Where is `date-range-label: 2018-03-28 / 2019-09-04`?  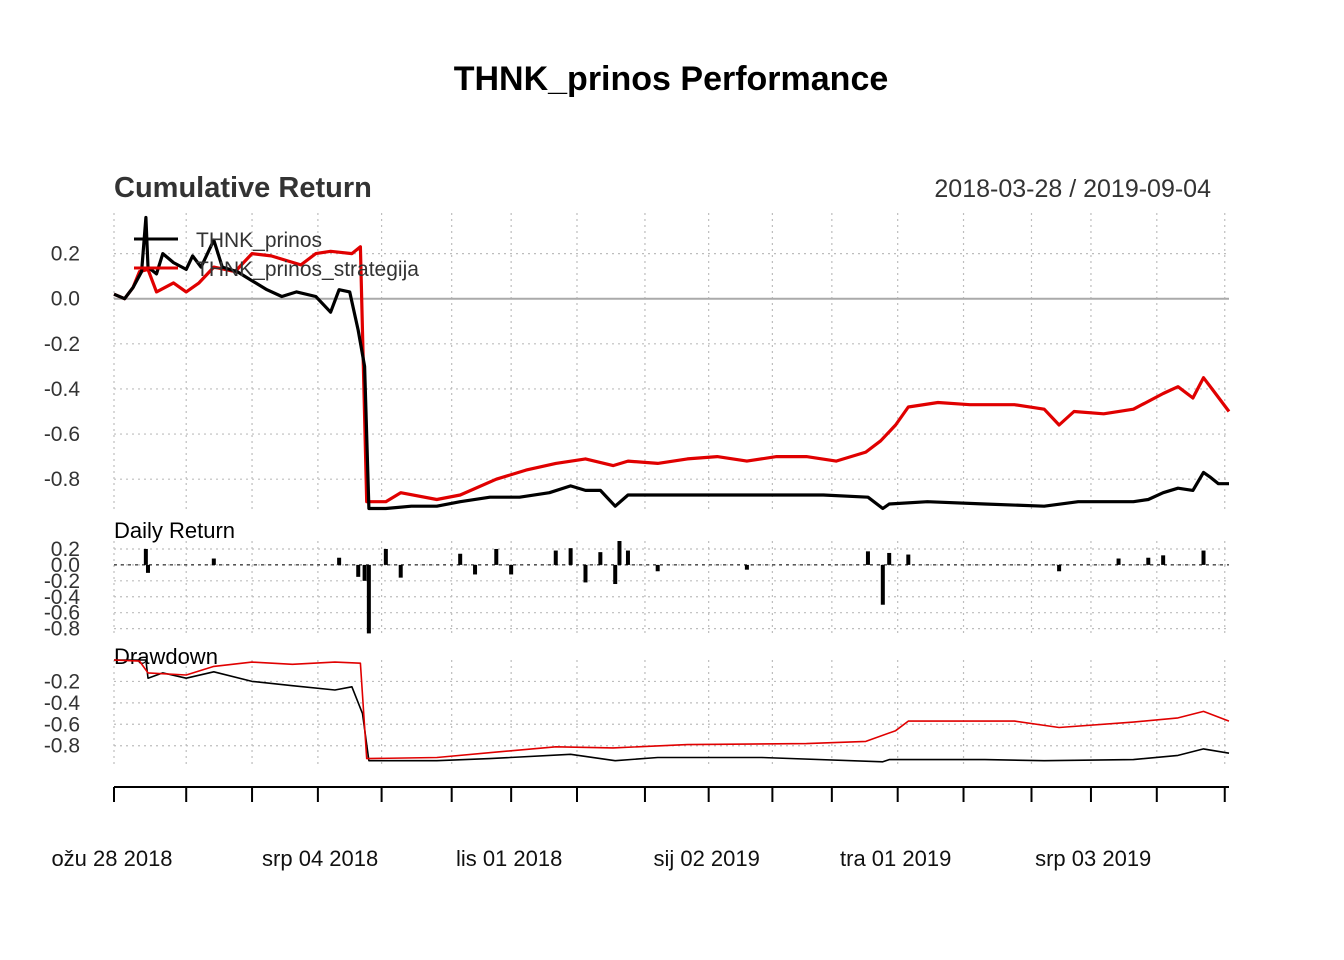
date-range-label: 2018-03-28 / 2019-09-04 is located at coordinates (1072, 189).